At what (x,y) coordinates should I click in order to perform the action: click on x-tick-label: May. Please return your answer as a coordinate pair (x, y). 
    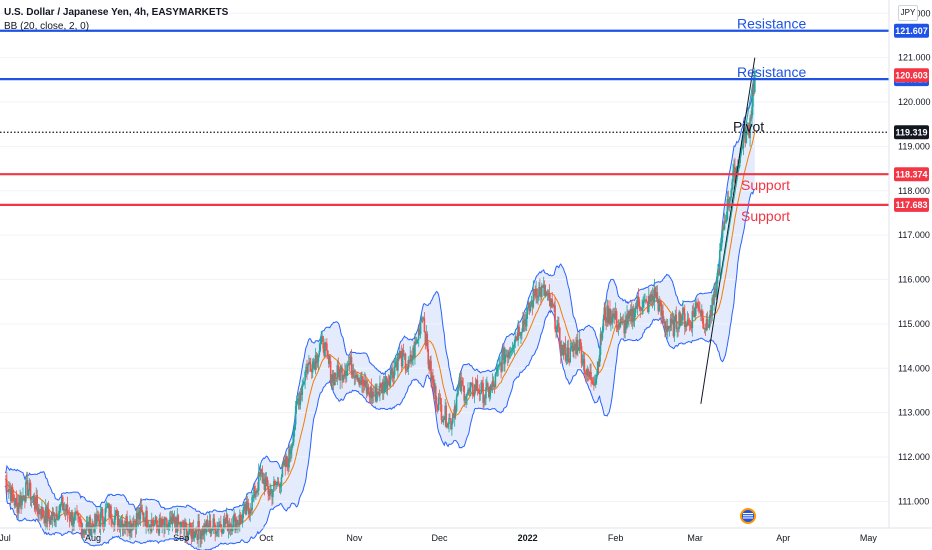
    Looking at the image, I should click on (869, 538).